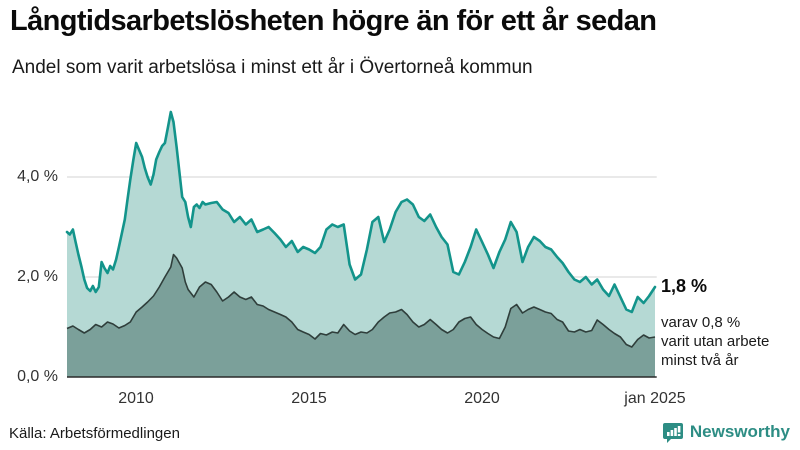  What do you see at coordinates (37, 376) in the screenshot?
I see `y-axis-tick-0: 0,0 %` at bounding box center [37, 376].